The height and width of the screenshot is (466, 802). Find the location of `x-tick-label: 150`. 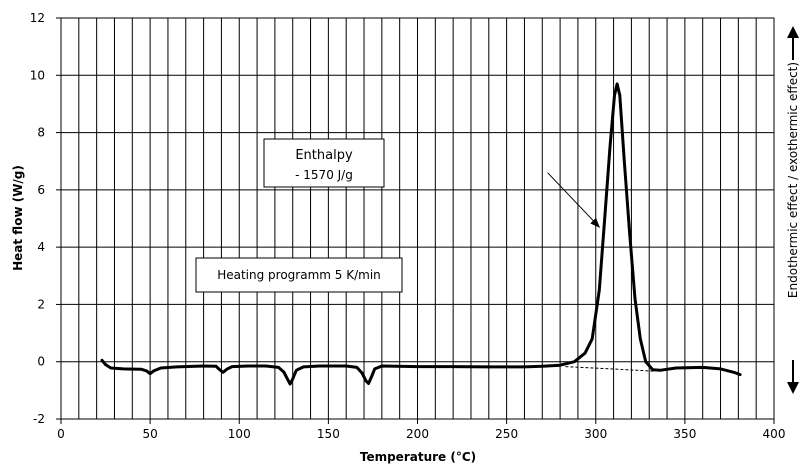

x-tick-label: 150 is located at coordinates (328, 434).